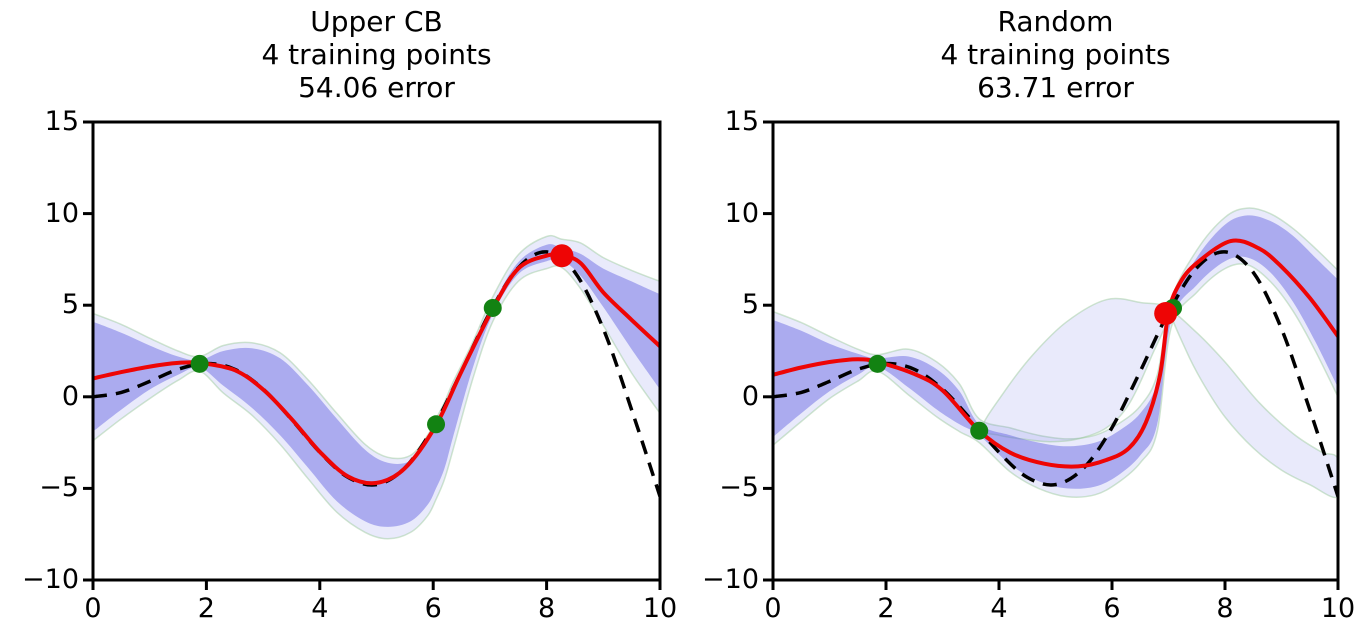  I want to click on panel-right-title-line2: 4 training points, so click(1055, 54).